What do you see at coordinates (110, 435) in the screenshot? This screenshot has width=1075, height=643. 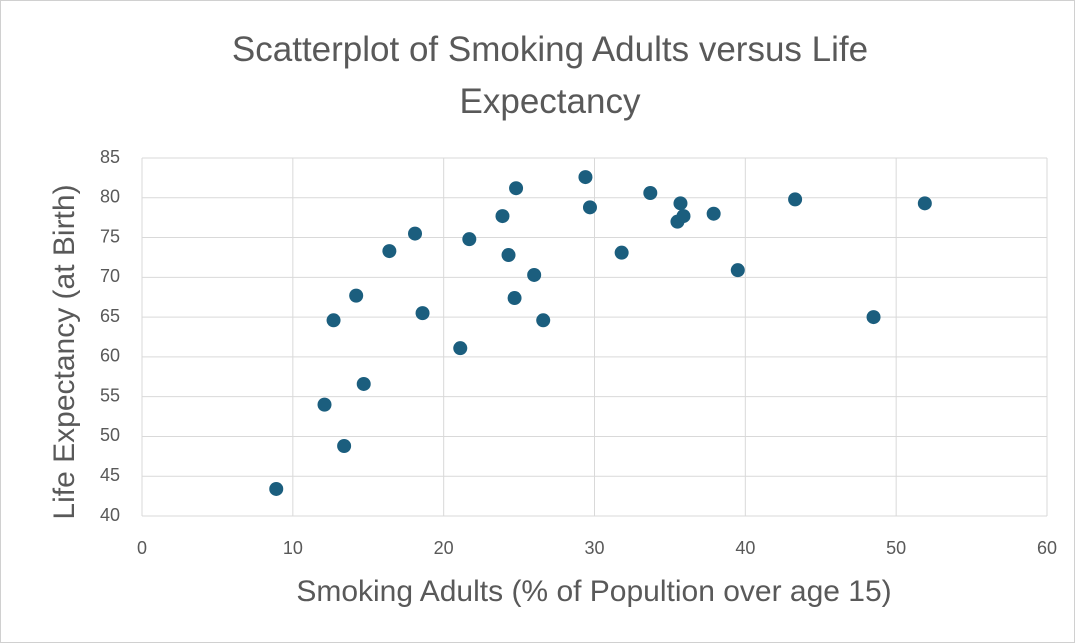 I see `y-tick-label: 50` at bounding box center [110, 435].